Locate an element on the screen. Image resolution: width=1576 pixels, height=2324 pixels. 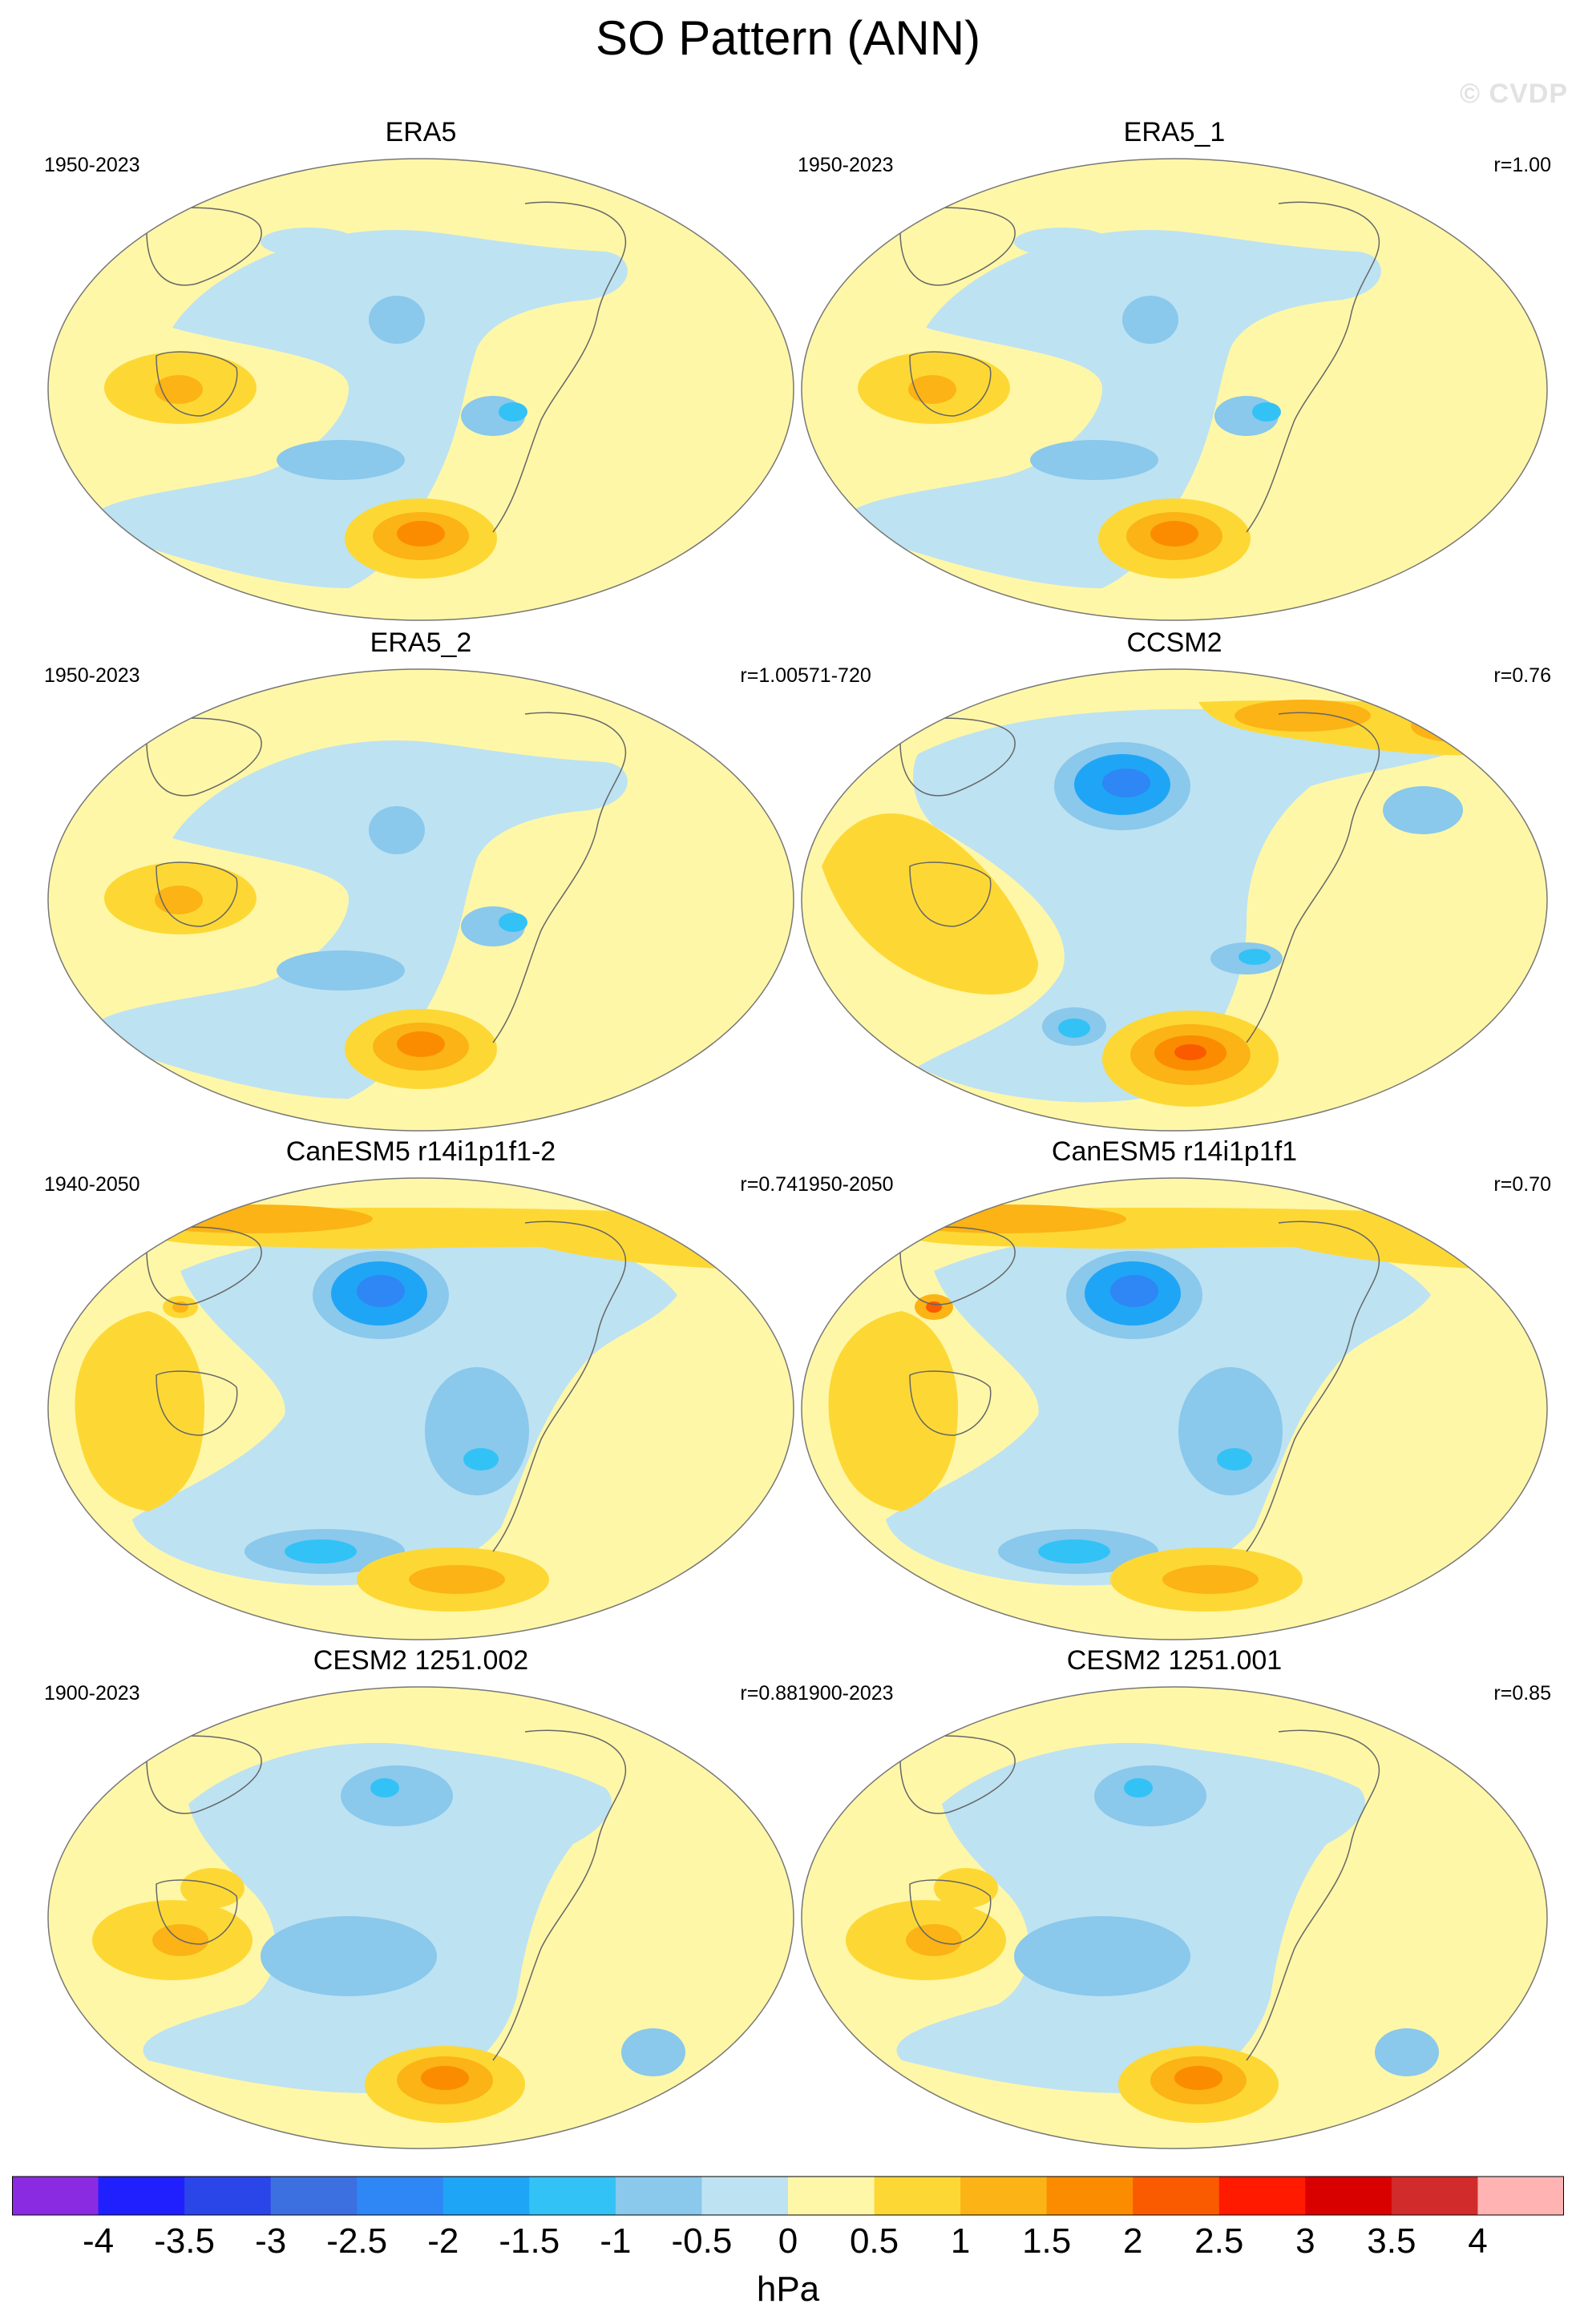
panel-correlation: r=0.85 is located at coordinates (1522, 1693).